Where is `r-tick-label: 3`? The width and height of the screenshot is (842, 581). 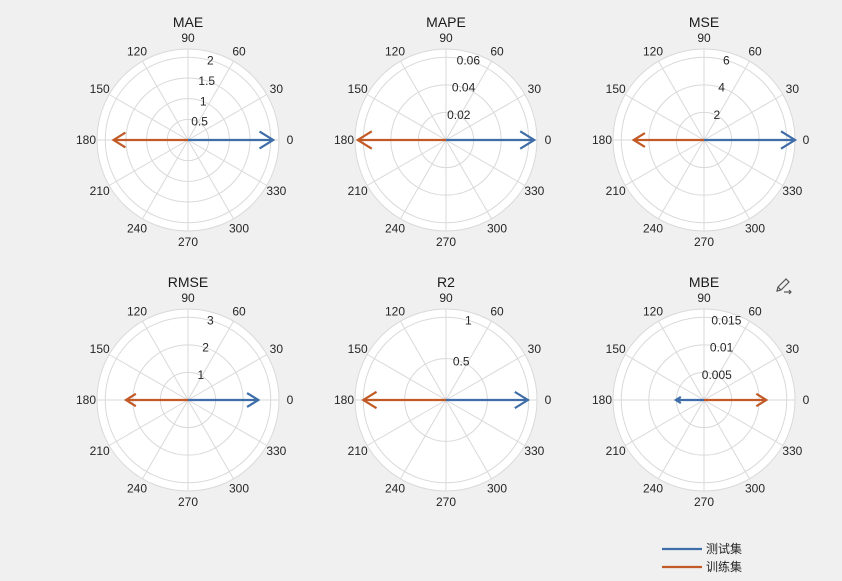 r-tick-label: 3 is located at coordinates (210, 321).